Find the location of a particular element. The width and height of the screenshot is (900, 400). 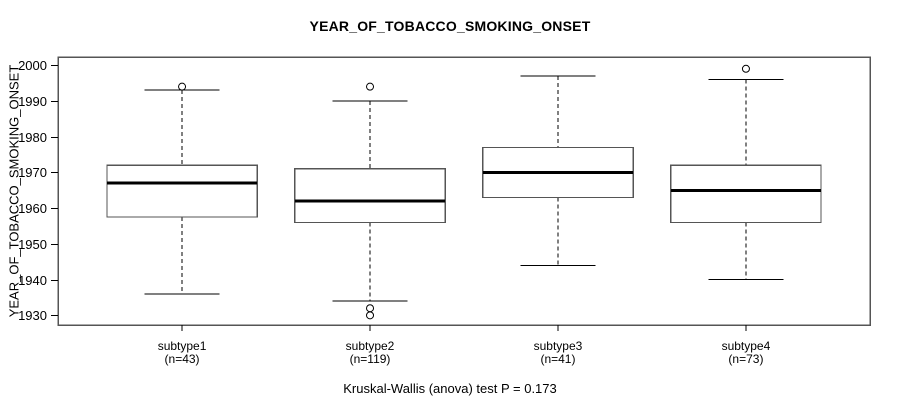

boxplot-subtype1 is located at coordinates (182, 188).